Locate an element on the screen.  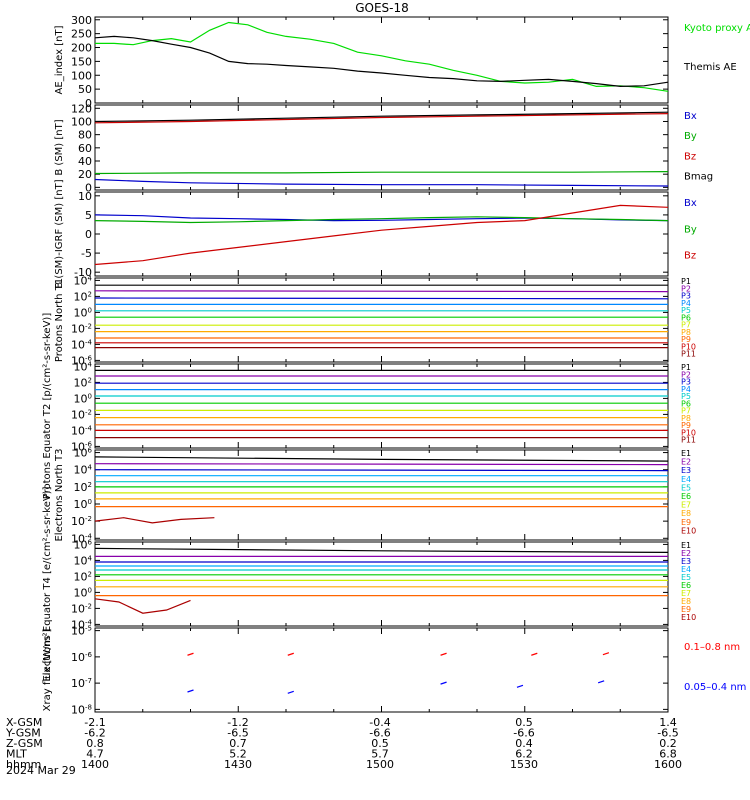
y-axis-label: AE_index [nT] is located at coordinates (59, 59).